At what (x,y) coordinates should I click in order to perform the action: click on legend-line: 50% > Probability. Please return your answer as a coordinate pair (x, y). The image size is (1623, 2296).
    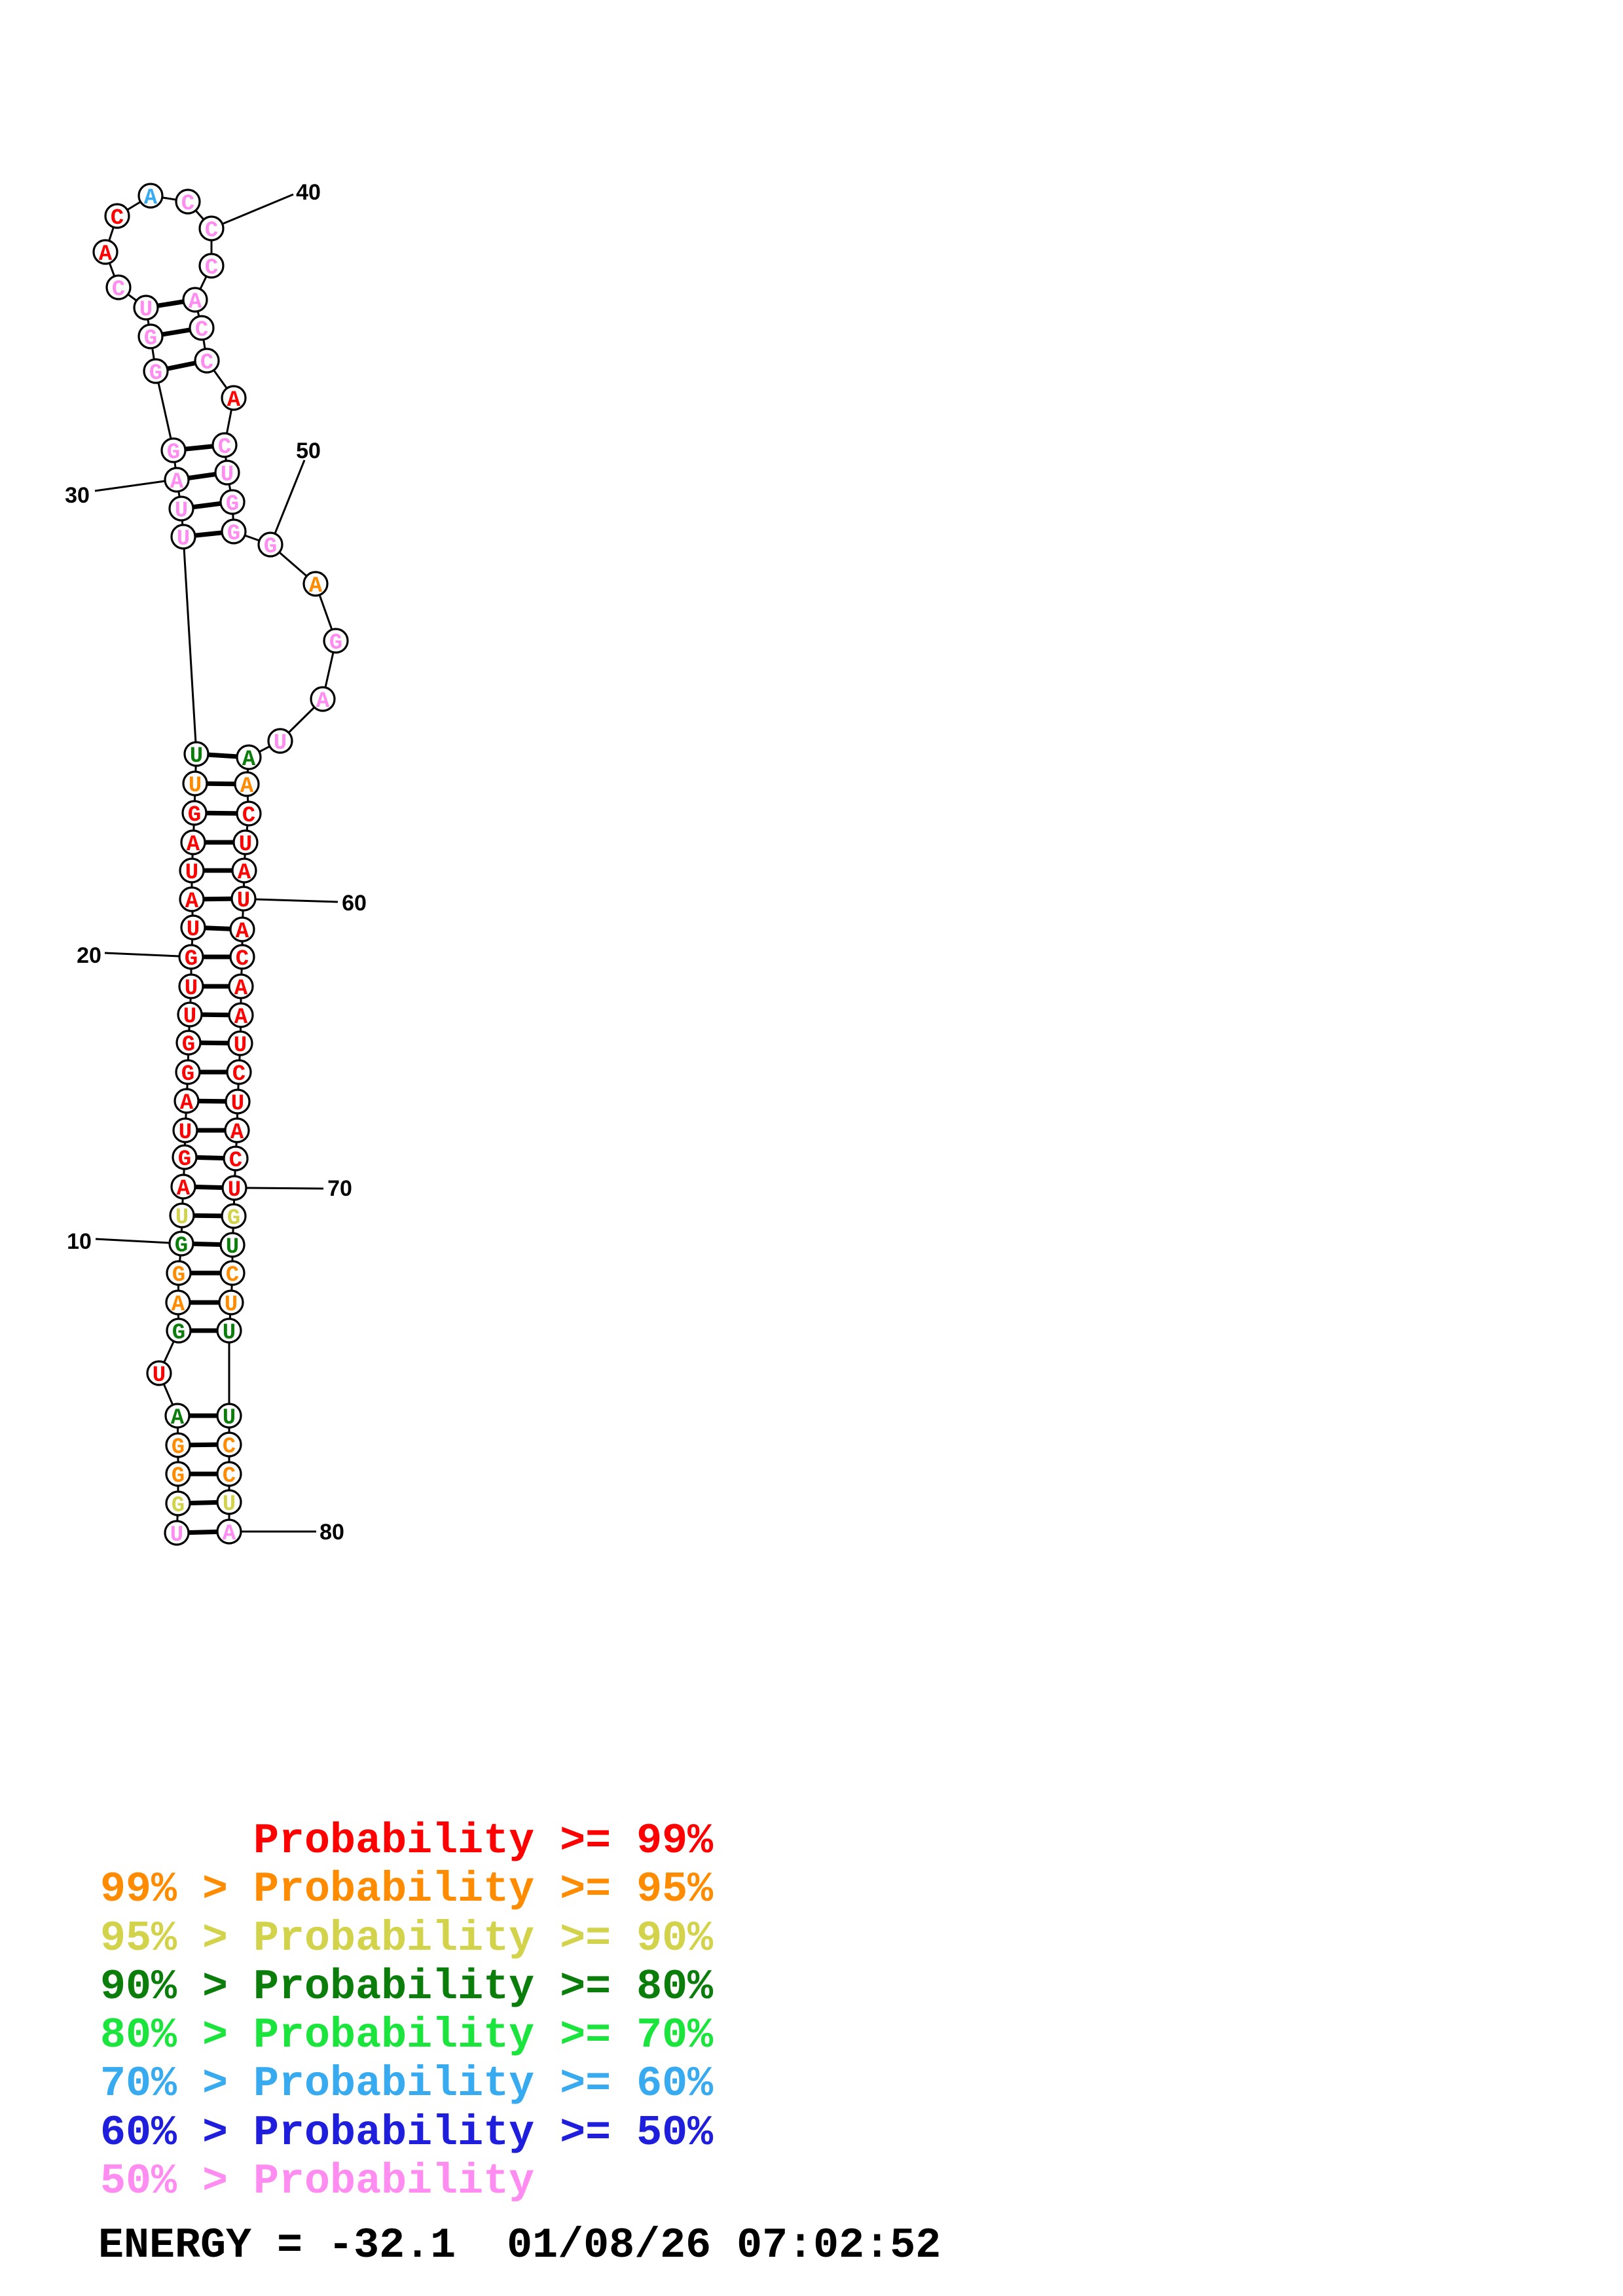
    Looking at the image, I should click on (317, 2181).